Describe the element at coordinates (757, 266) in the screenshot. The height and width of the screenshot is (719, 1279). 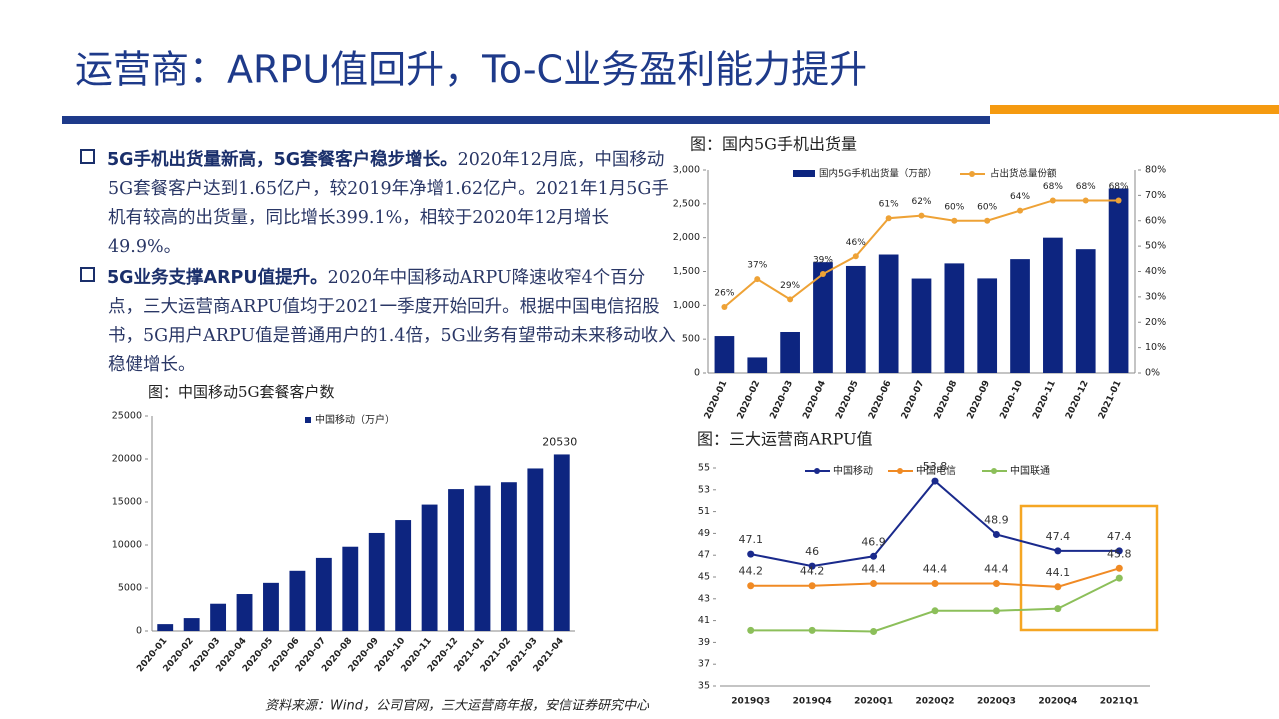
I see `data-label: 37%` at that location.